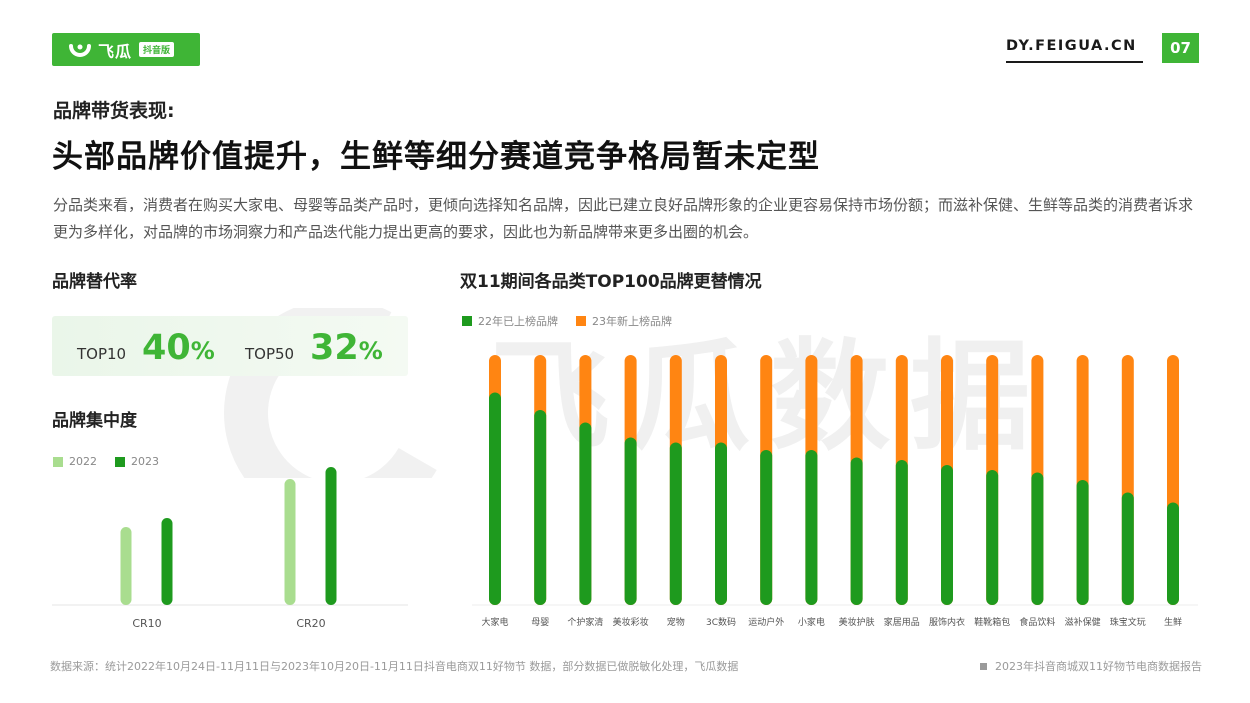 The height and width of the screenshot is (703, 1250). Describe the element at coordinates (146, 623) in the screenshot. I see `tick-label-cr10: CR10` at that location.